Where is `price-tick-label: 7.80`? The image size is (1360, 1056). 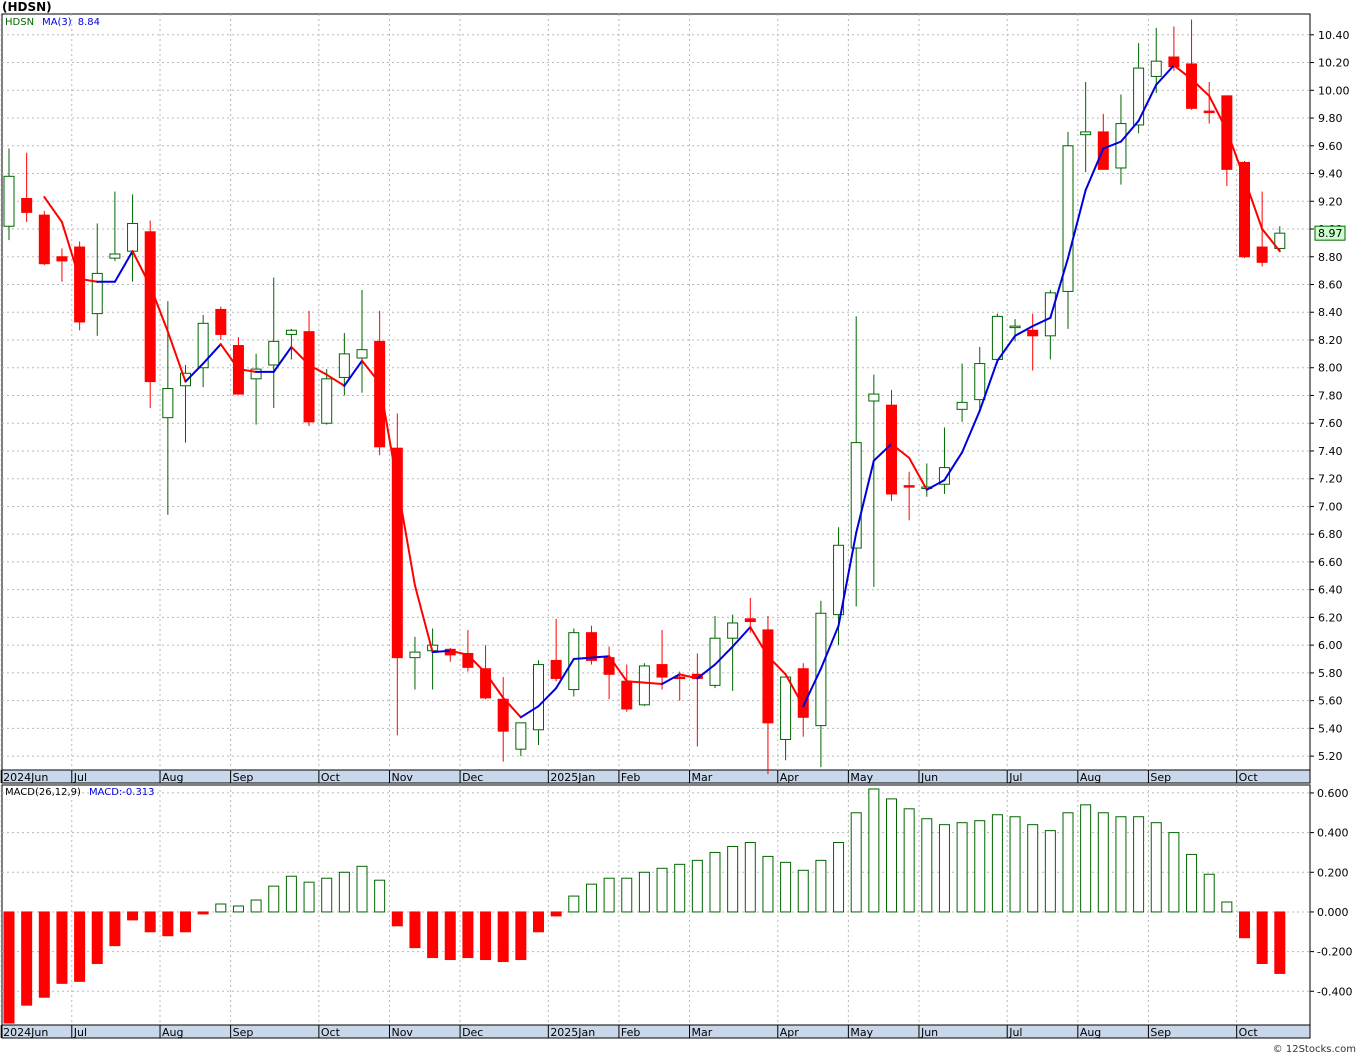
price-tick-label: 7.80 is located at coordinates (1330, 395).